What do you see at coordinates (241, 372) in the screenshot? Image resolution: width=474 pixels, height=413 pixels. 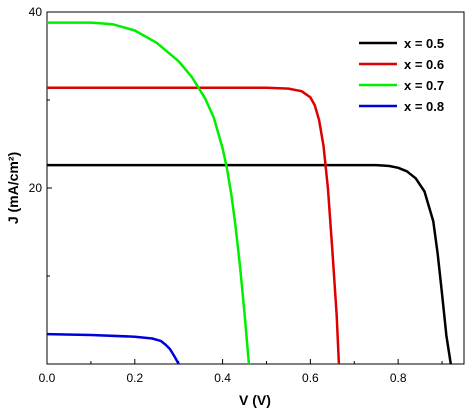 I see `x-axis-ticks: 0.0 0.2 0.4 0.6 0.8` at bounding box center [241, 372].